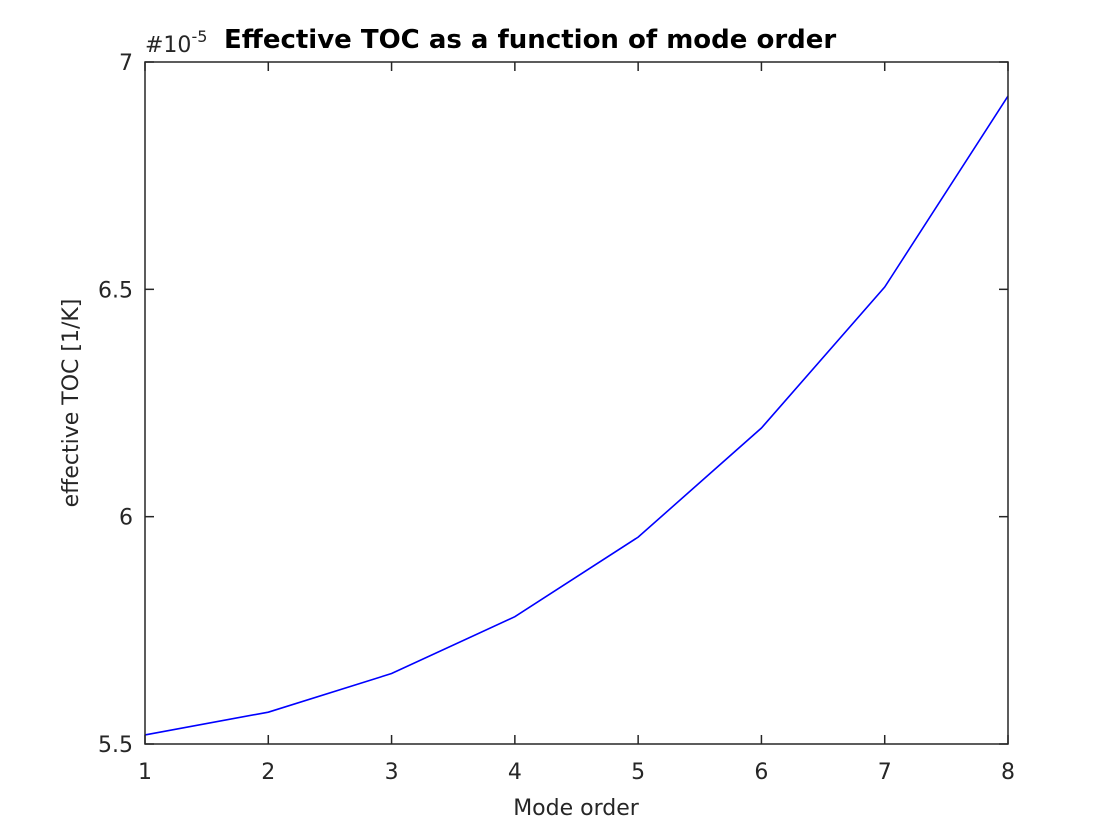 This screenshot has height=835, width=1114. Describe the element at coordinates (515, 772) in the screenshot. I see `x-tick-label: 4` at that location.